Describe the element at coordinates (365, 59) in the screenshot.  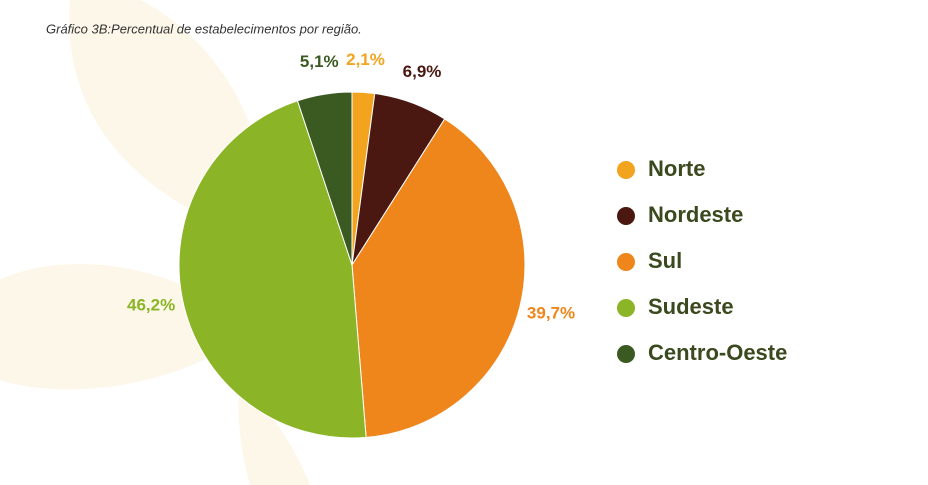
I see `data-label: 2,1%` at that location.